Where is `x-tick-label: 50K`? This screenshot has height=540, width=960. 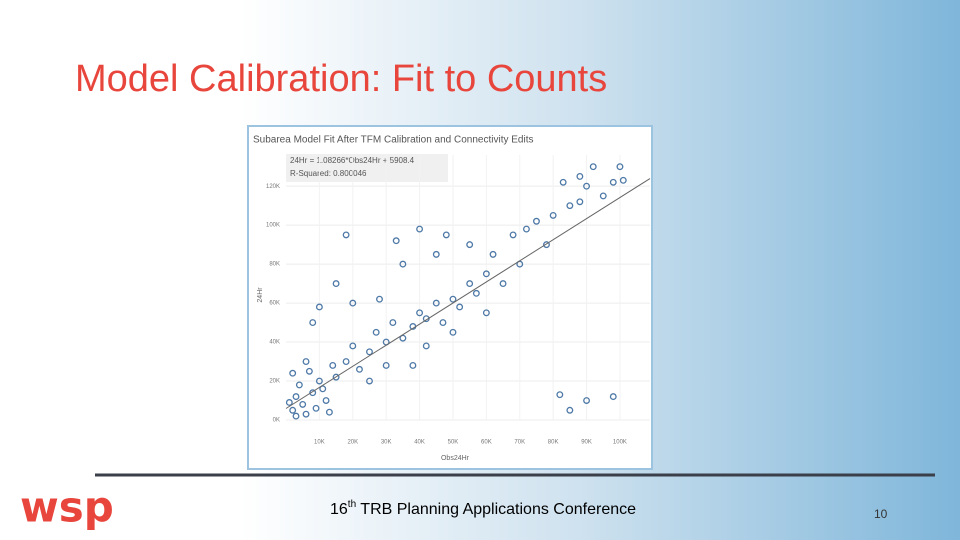 x-tick-label: 50K is located at coordinates (453, 443).